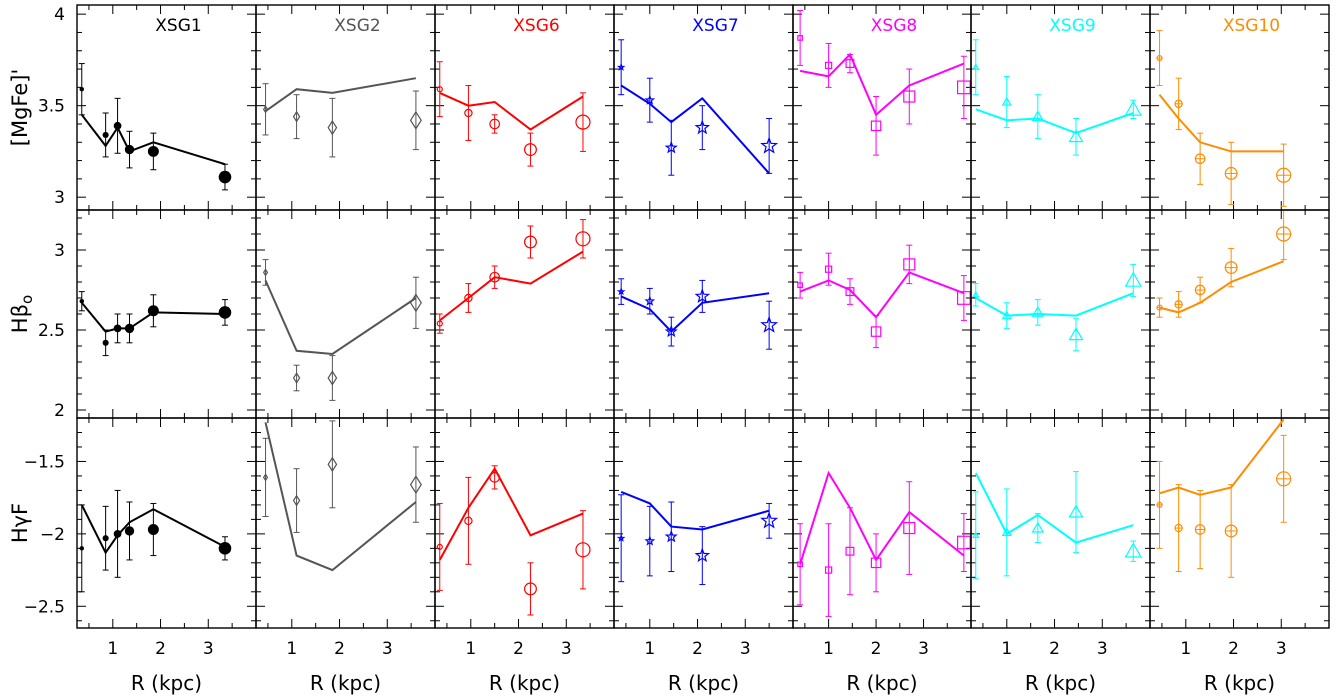 The width and height of the screenshot is (1340, 698). Describe the element at coordinates (132, 107) in the screenshot. I see `panel-xsg1-row1: 3 3.5 4 XSG1 [MgFe]'` at that location.